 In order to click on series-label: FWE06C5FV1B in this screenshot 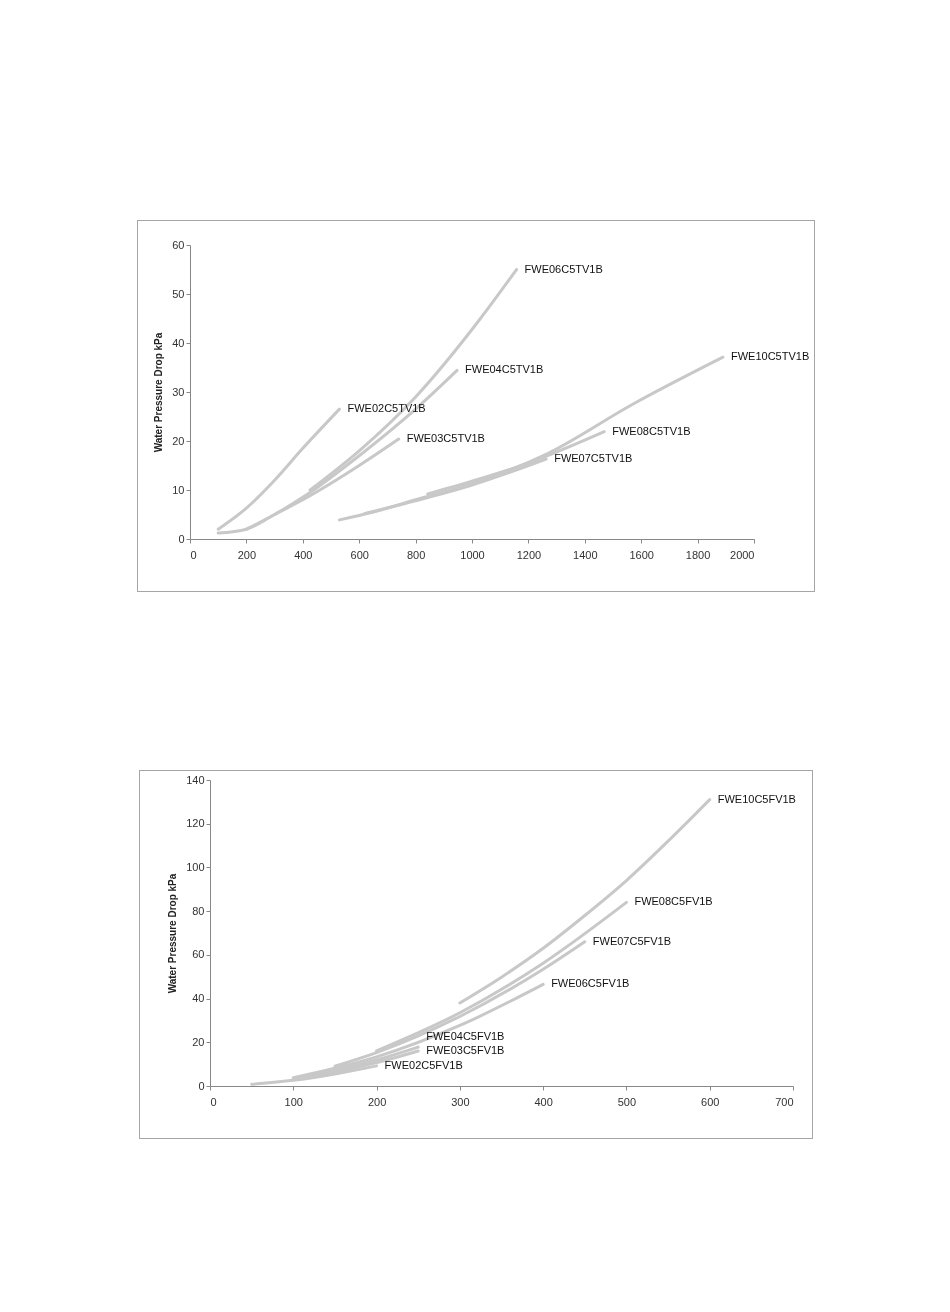, I will do `click(590, 983)`.